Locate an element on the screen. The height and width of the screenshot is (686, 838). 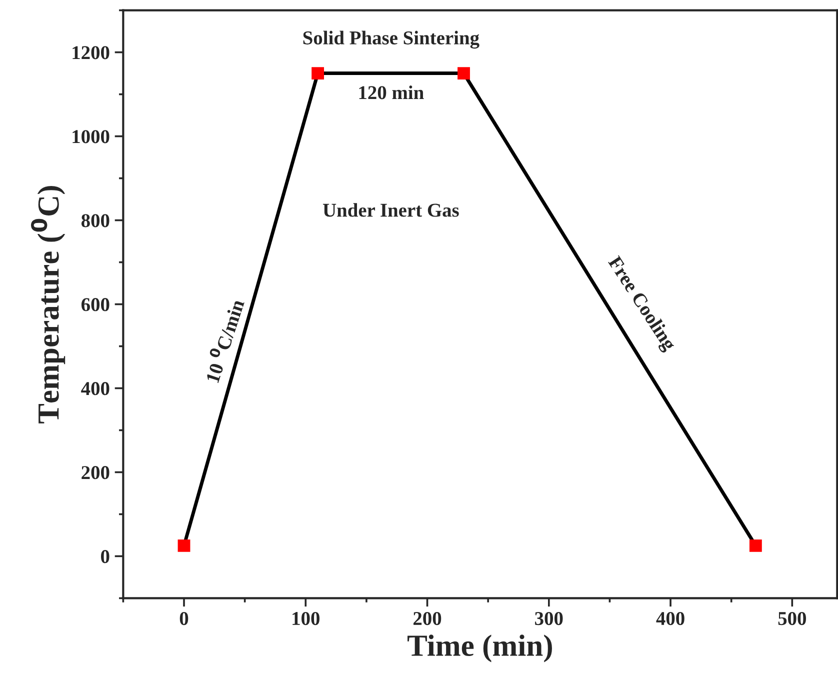
y-tick-label: 0 is located at coordinates (105, 557).